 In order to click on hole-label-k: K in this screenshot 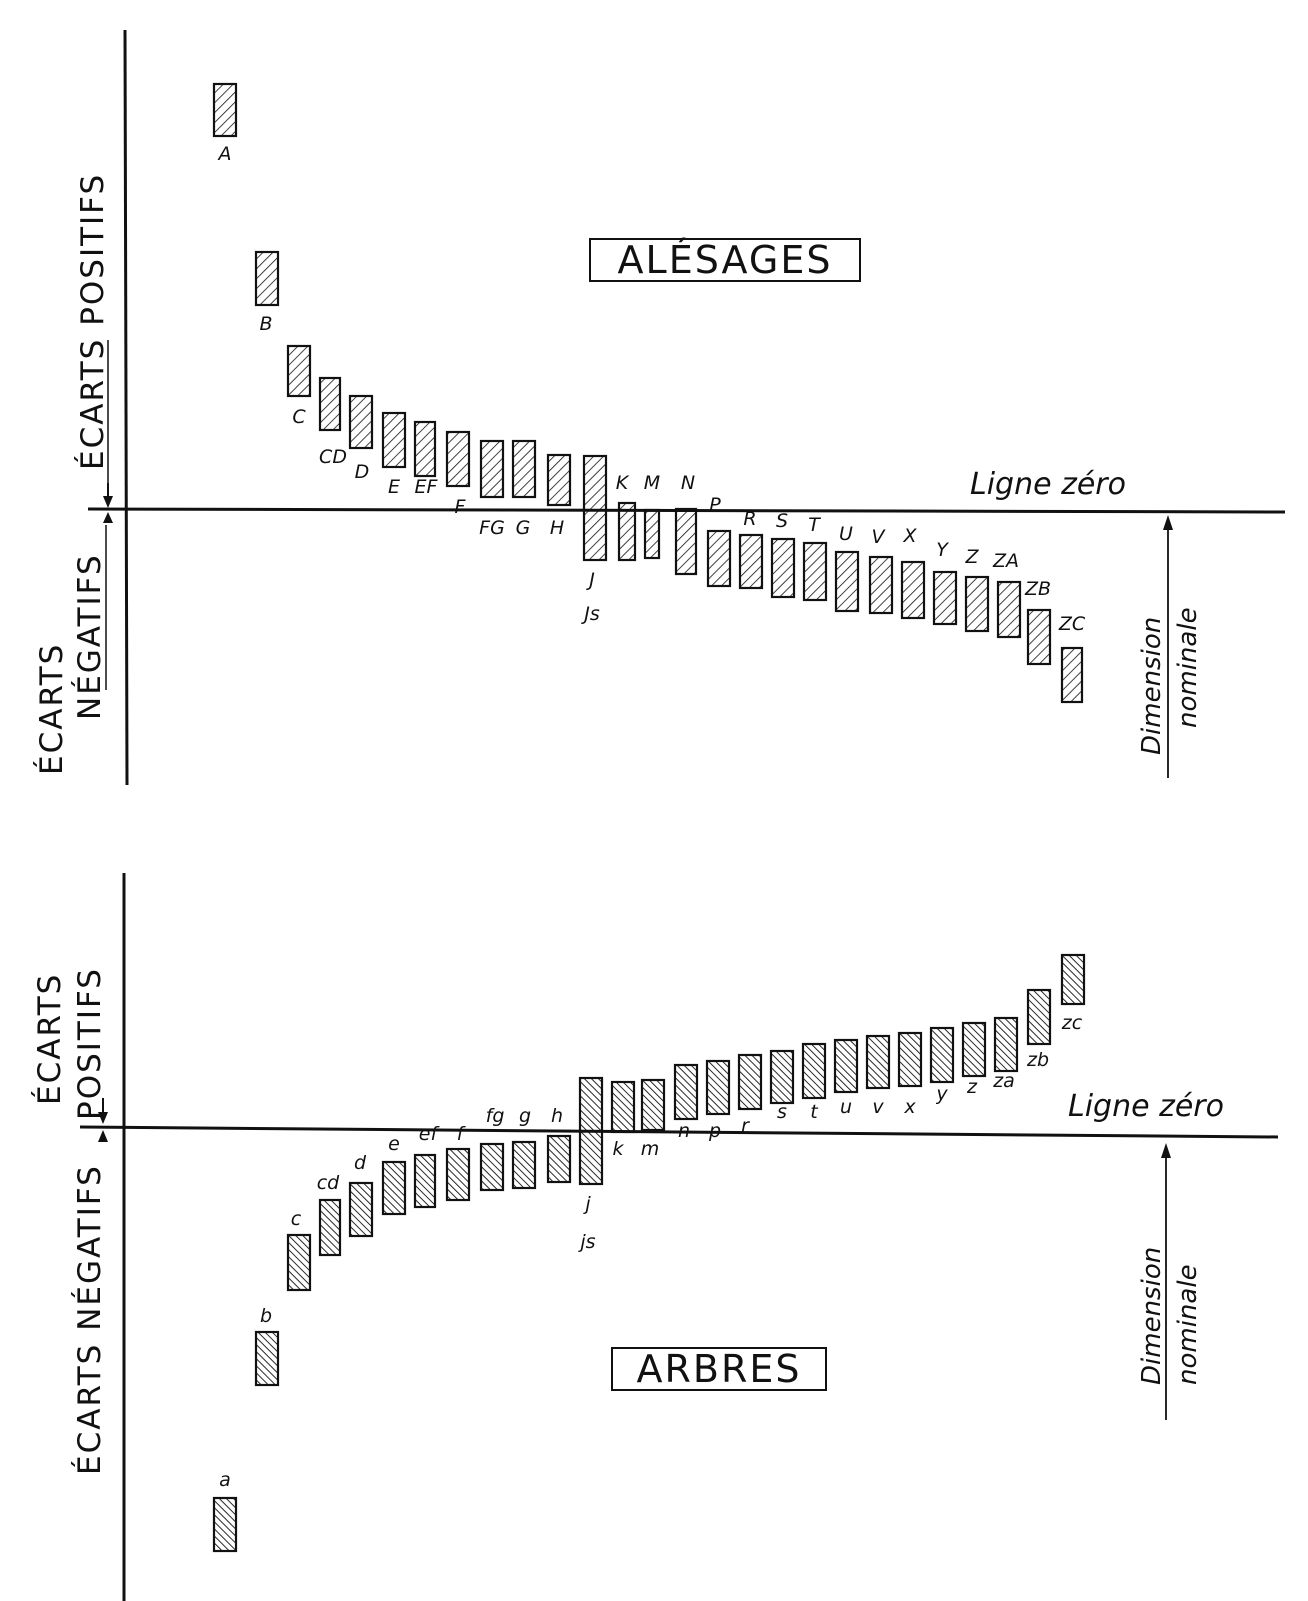, I will do `click(623, 483)`.